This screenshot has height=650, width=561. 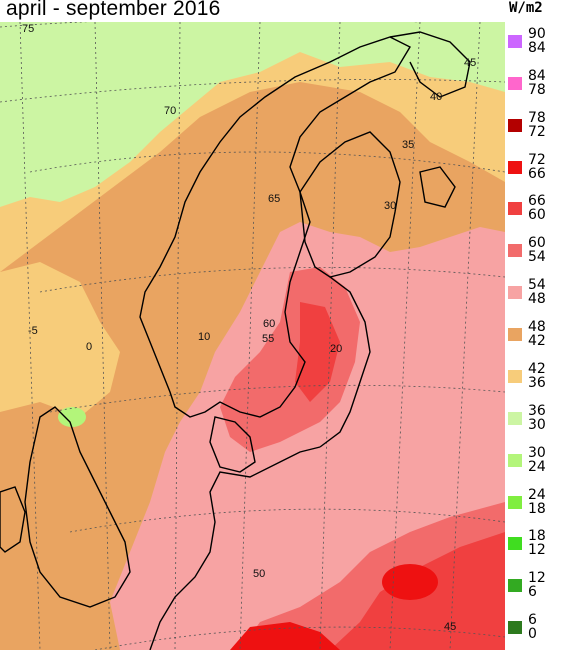 I want to click on legend-upper-bound: 24, so click(x=537, y=494).